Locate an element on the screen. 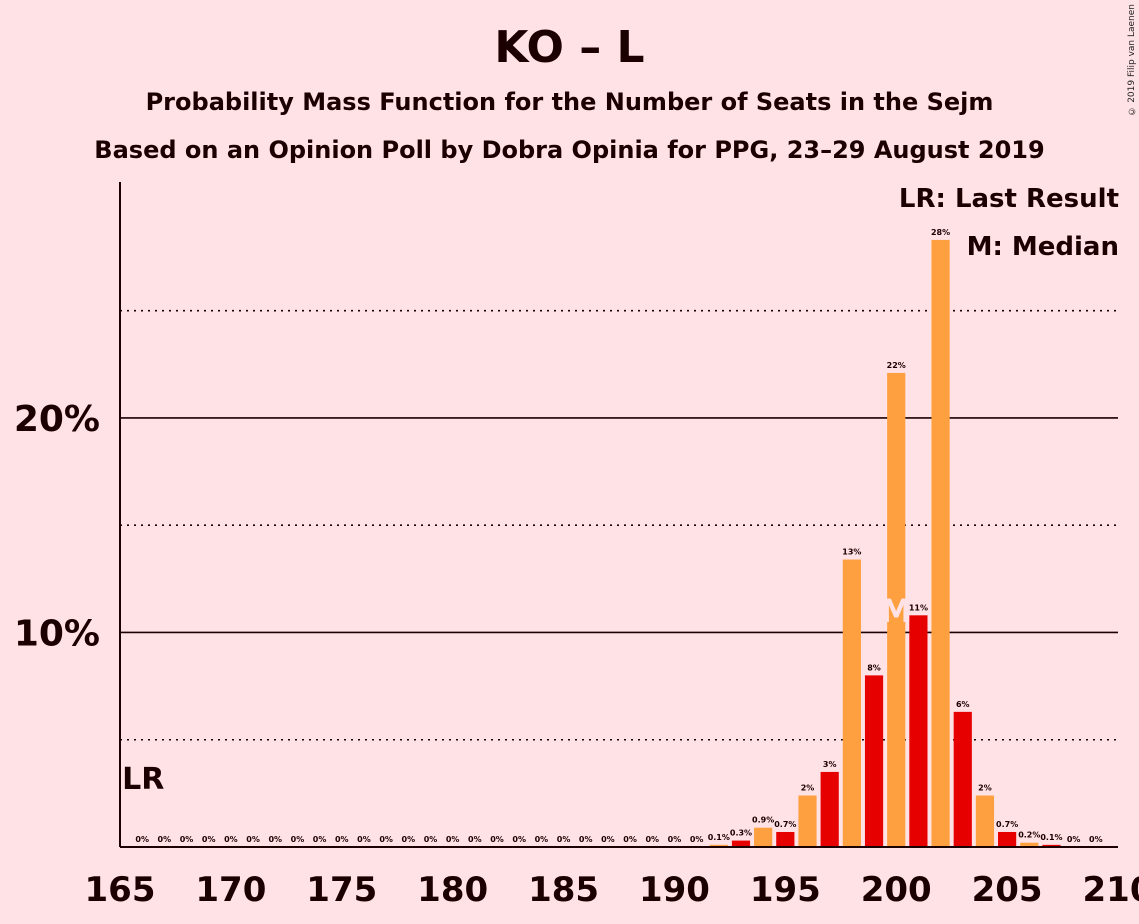 Image resolution: width=1139 pixels, height=924 pixels. bar-label-seat-193: 0.3% is located at coordinates (741, 833).